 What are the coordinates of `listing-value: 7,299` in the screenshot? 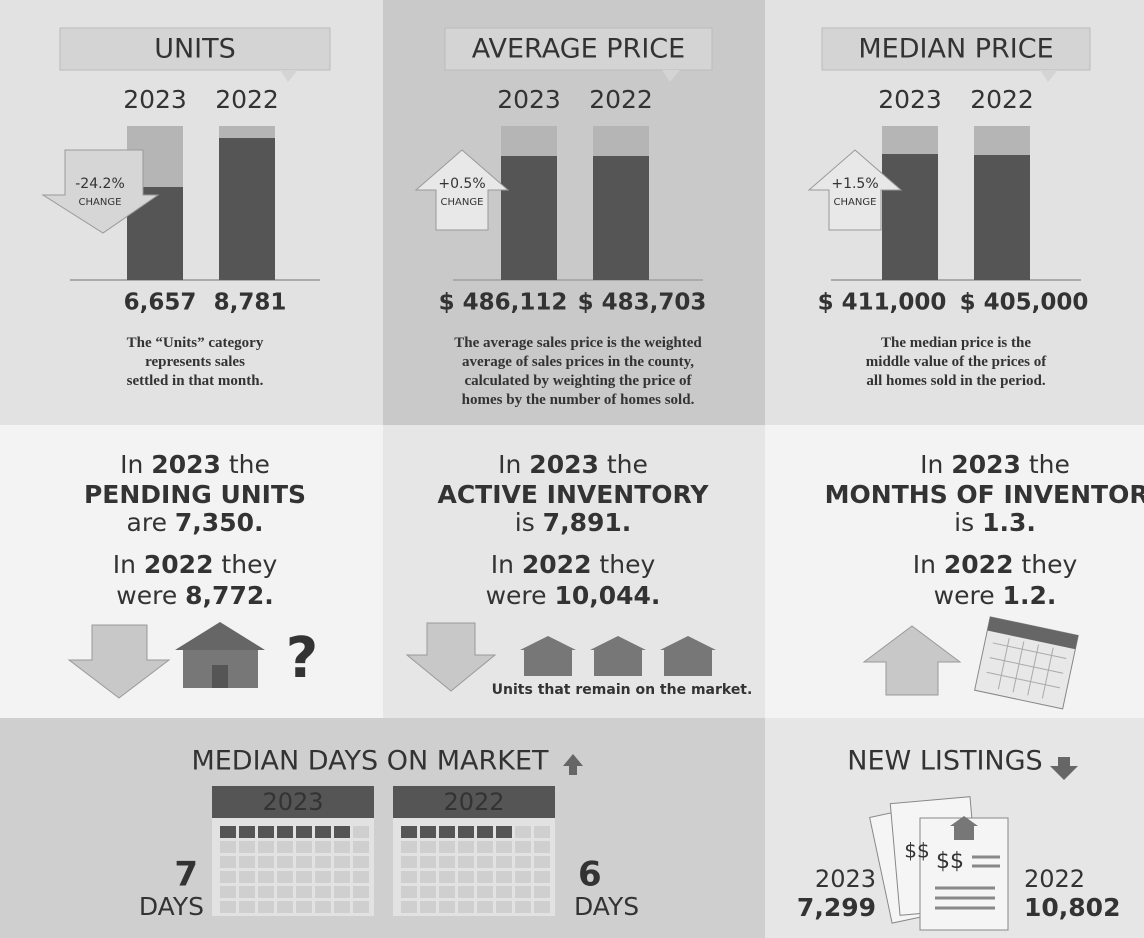 It's located at (836, 907).